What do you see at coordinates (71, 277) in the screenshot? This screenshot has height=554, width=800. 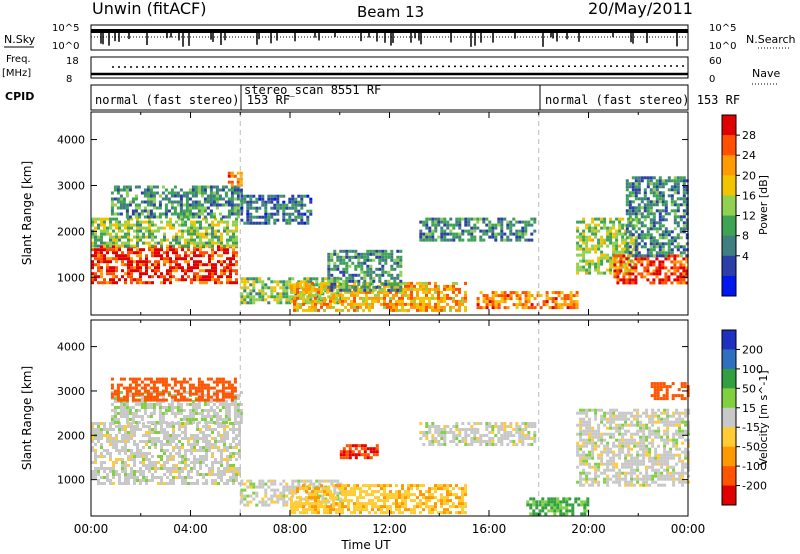 I see `power-ytick-label: 1000` at bounding box center [71, 277].